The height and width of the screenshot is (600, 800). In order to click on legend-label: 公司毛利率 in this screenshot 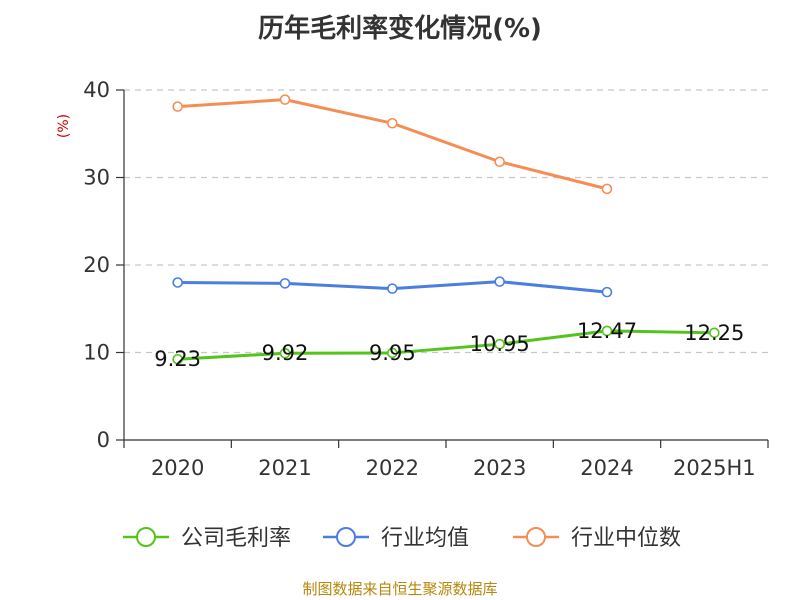, I will do `click(236, 538)`.